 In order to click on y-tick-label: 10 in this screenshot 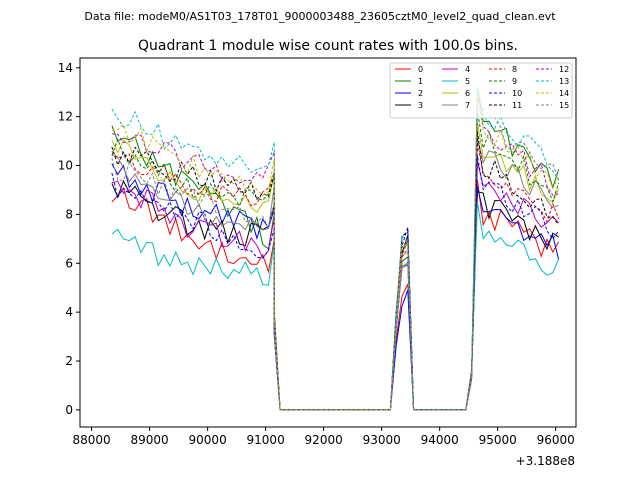, I will do `click(65, 166)`.